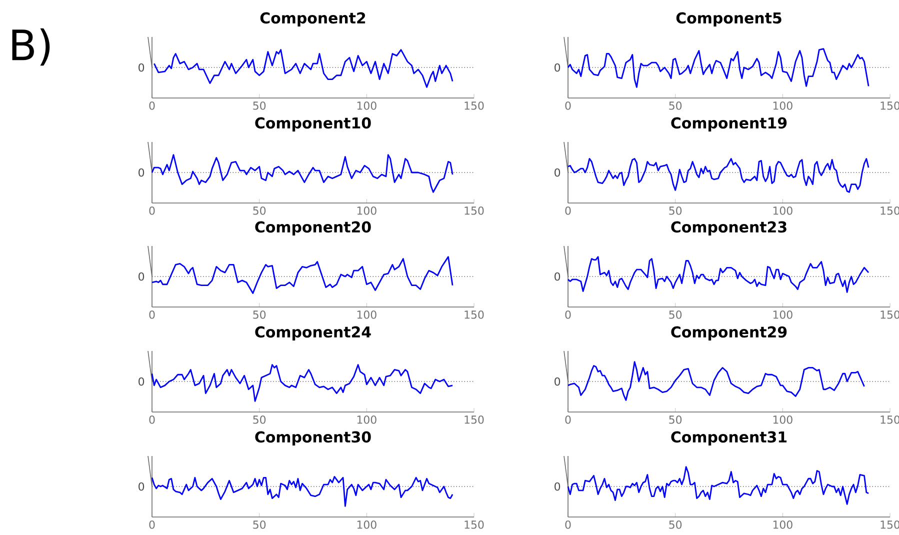 The image size is (899, 535). Describe the element at coordinates (729, 438) in the screenshot. I see `chart-title: Component31` at that location.